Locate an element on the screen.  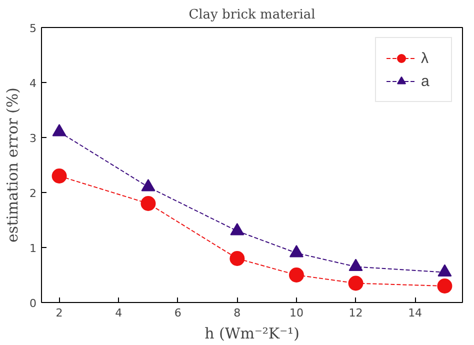
y-tick-label: 2 is located at coordinates (33, 193).